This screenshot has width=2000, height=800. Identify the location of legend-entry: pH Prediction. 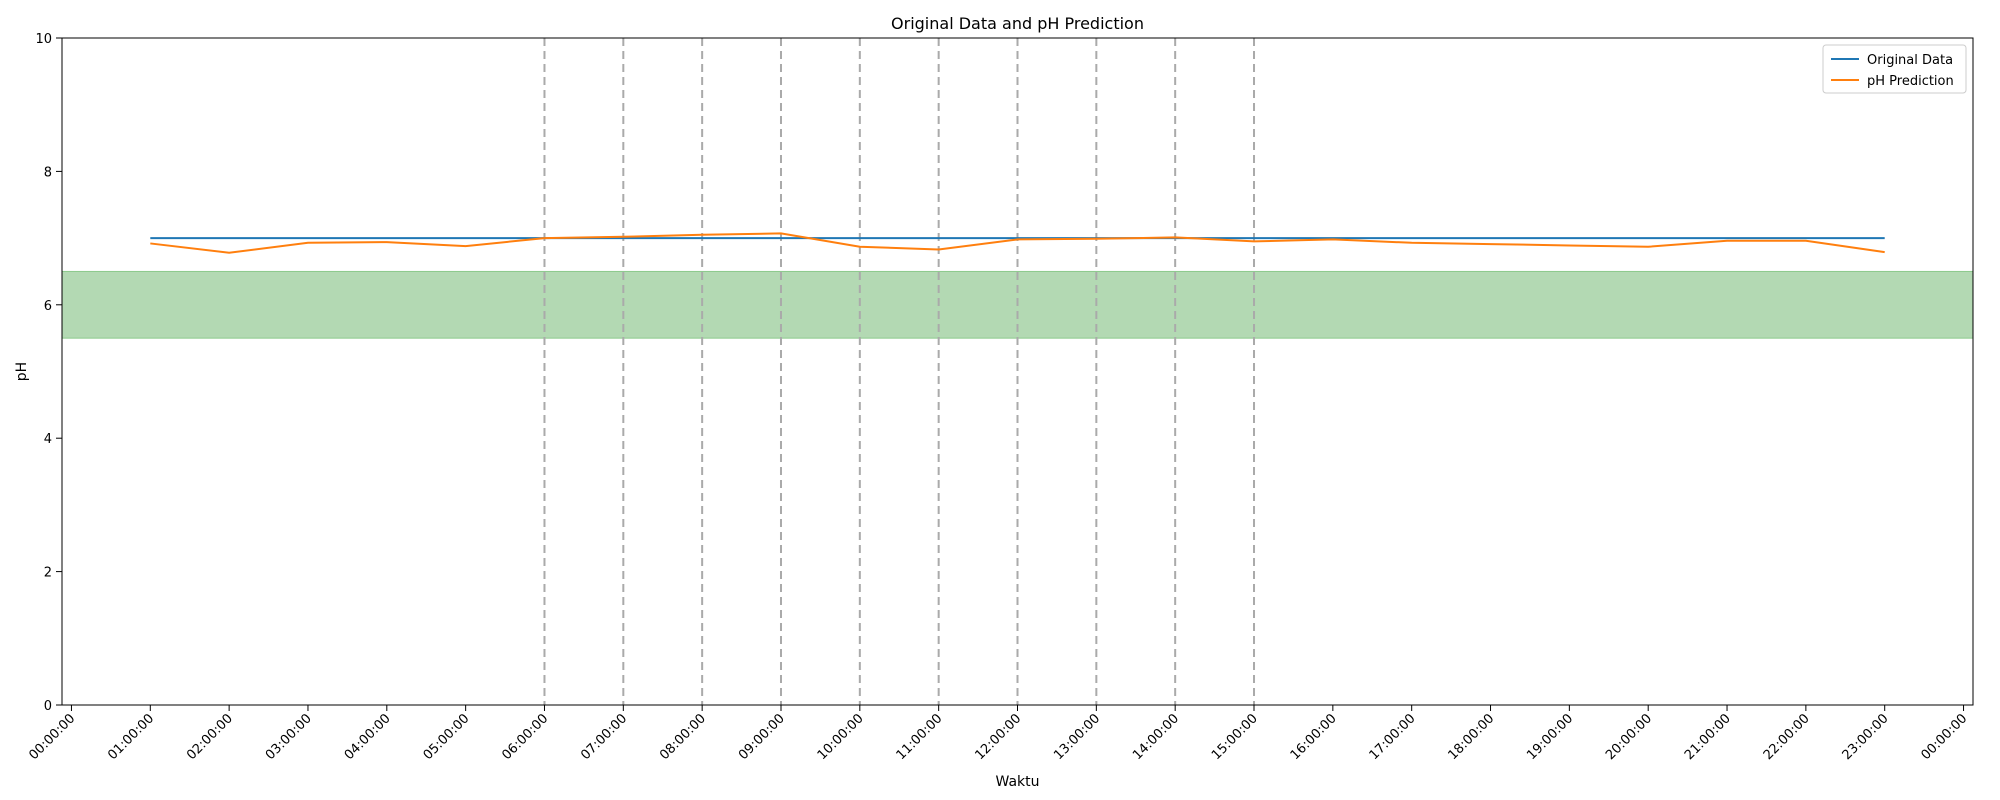
(1910, 81).